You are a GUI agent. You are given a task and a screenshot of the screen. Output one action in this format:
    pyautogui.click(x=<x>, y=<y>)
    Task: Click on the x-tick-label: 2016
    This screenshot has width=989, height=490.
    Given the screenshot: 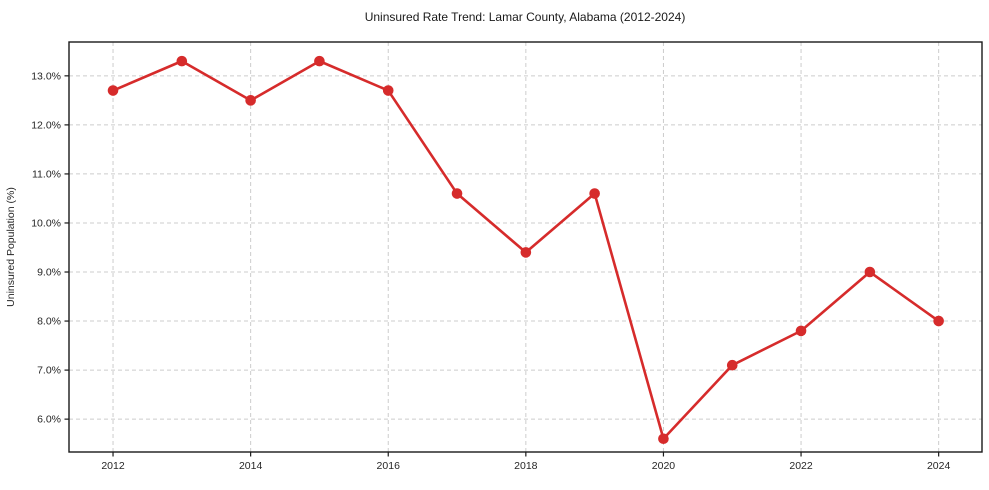 What is the action you would take?
    pyautogui.click(x=389, y=466)
    